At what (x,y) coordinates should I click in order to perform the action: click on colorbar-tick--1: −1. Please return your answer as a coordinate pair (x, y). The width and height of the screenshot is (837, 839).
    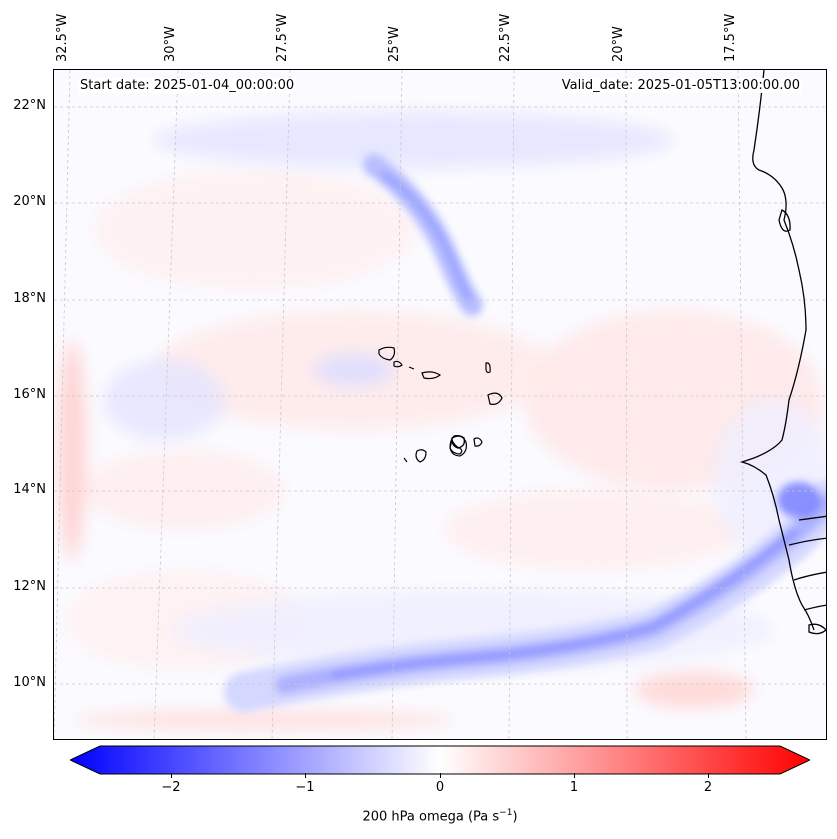
    Looking at the image, I should click on (305, 787).